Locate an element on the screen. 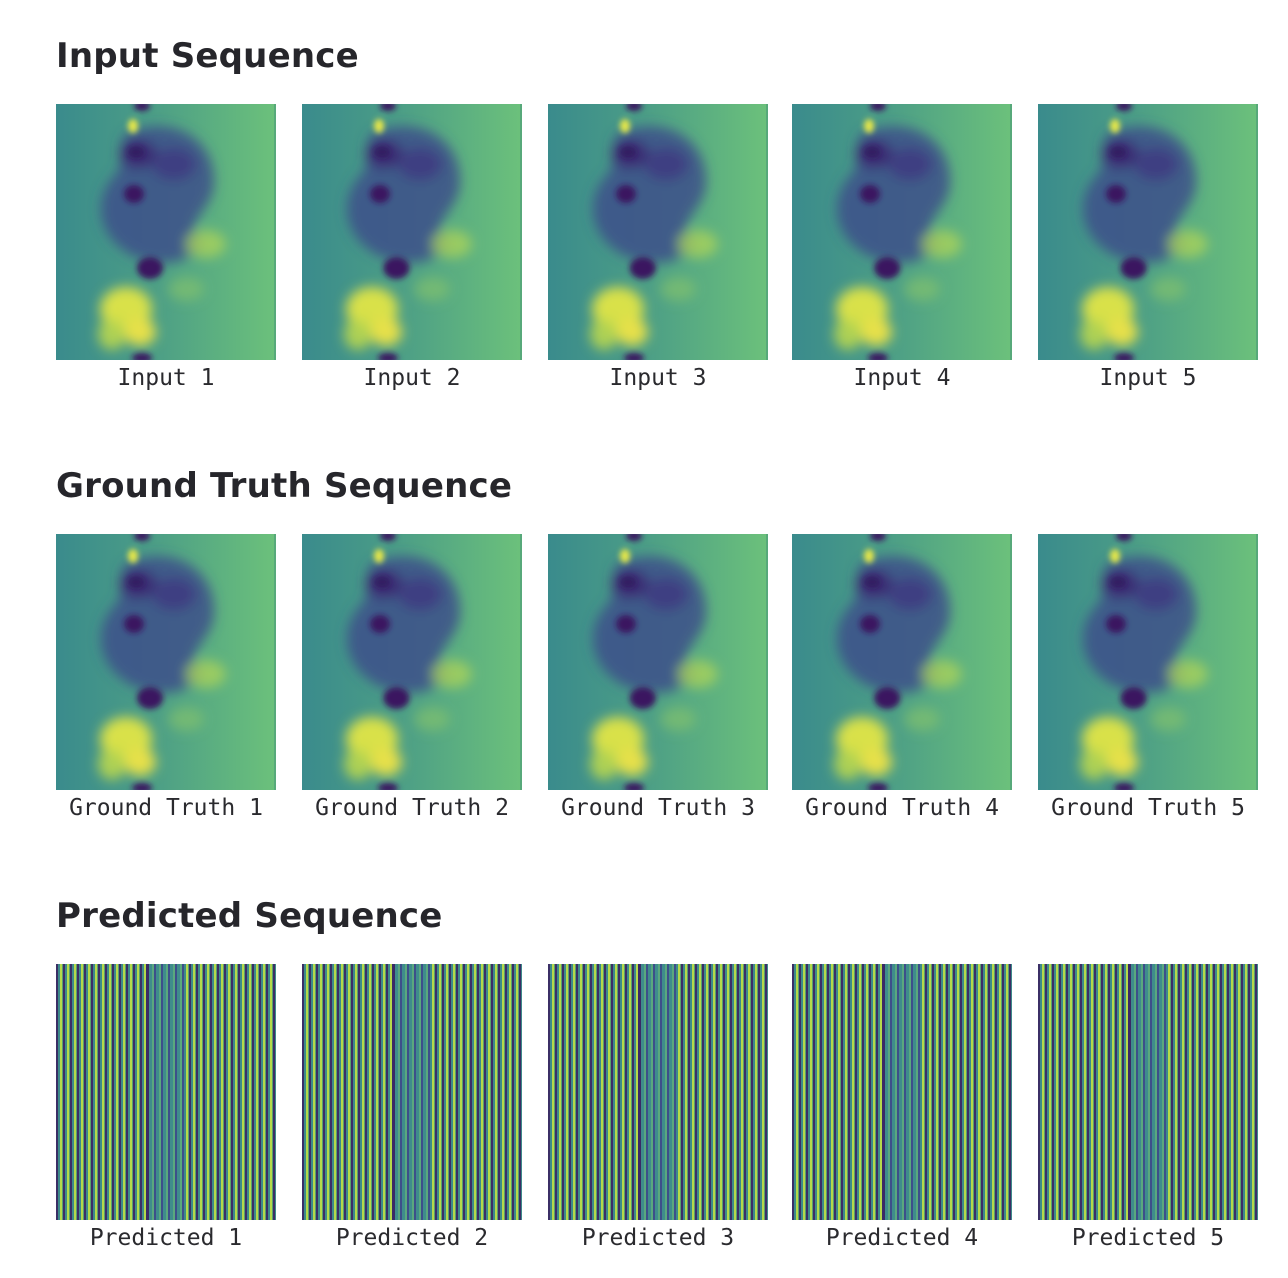  frame-caption: Ground Truth 4 is located at coordinates (902, 808).